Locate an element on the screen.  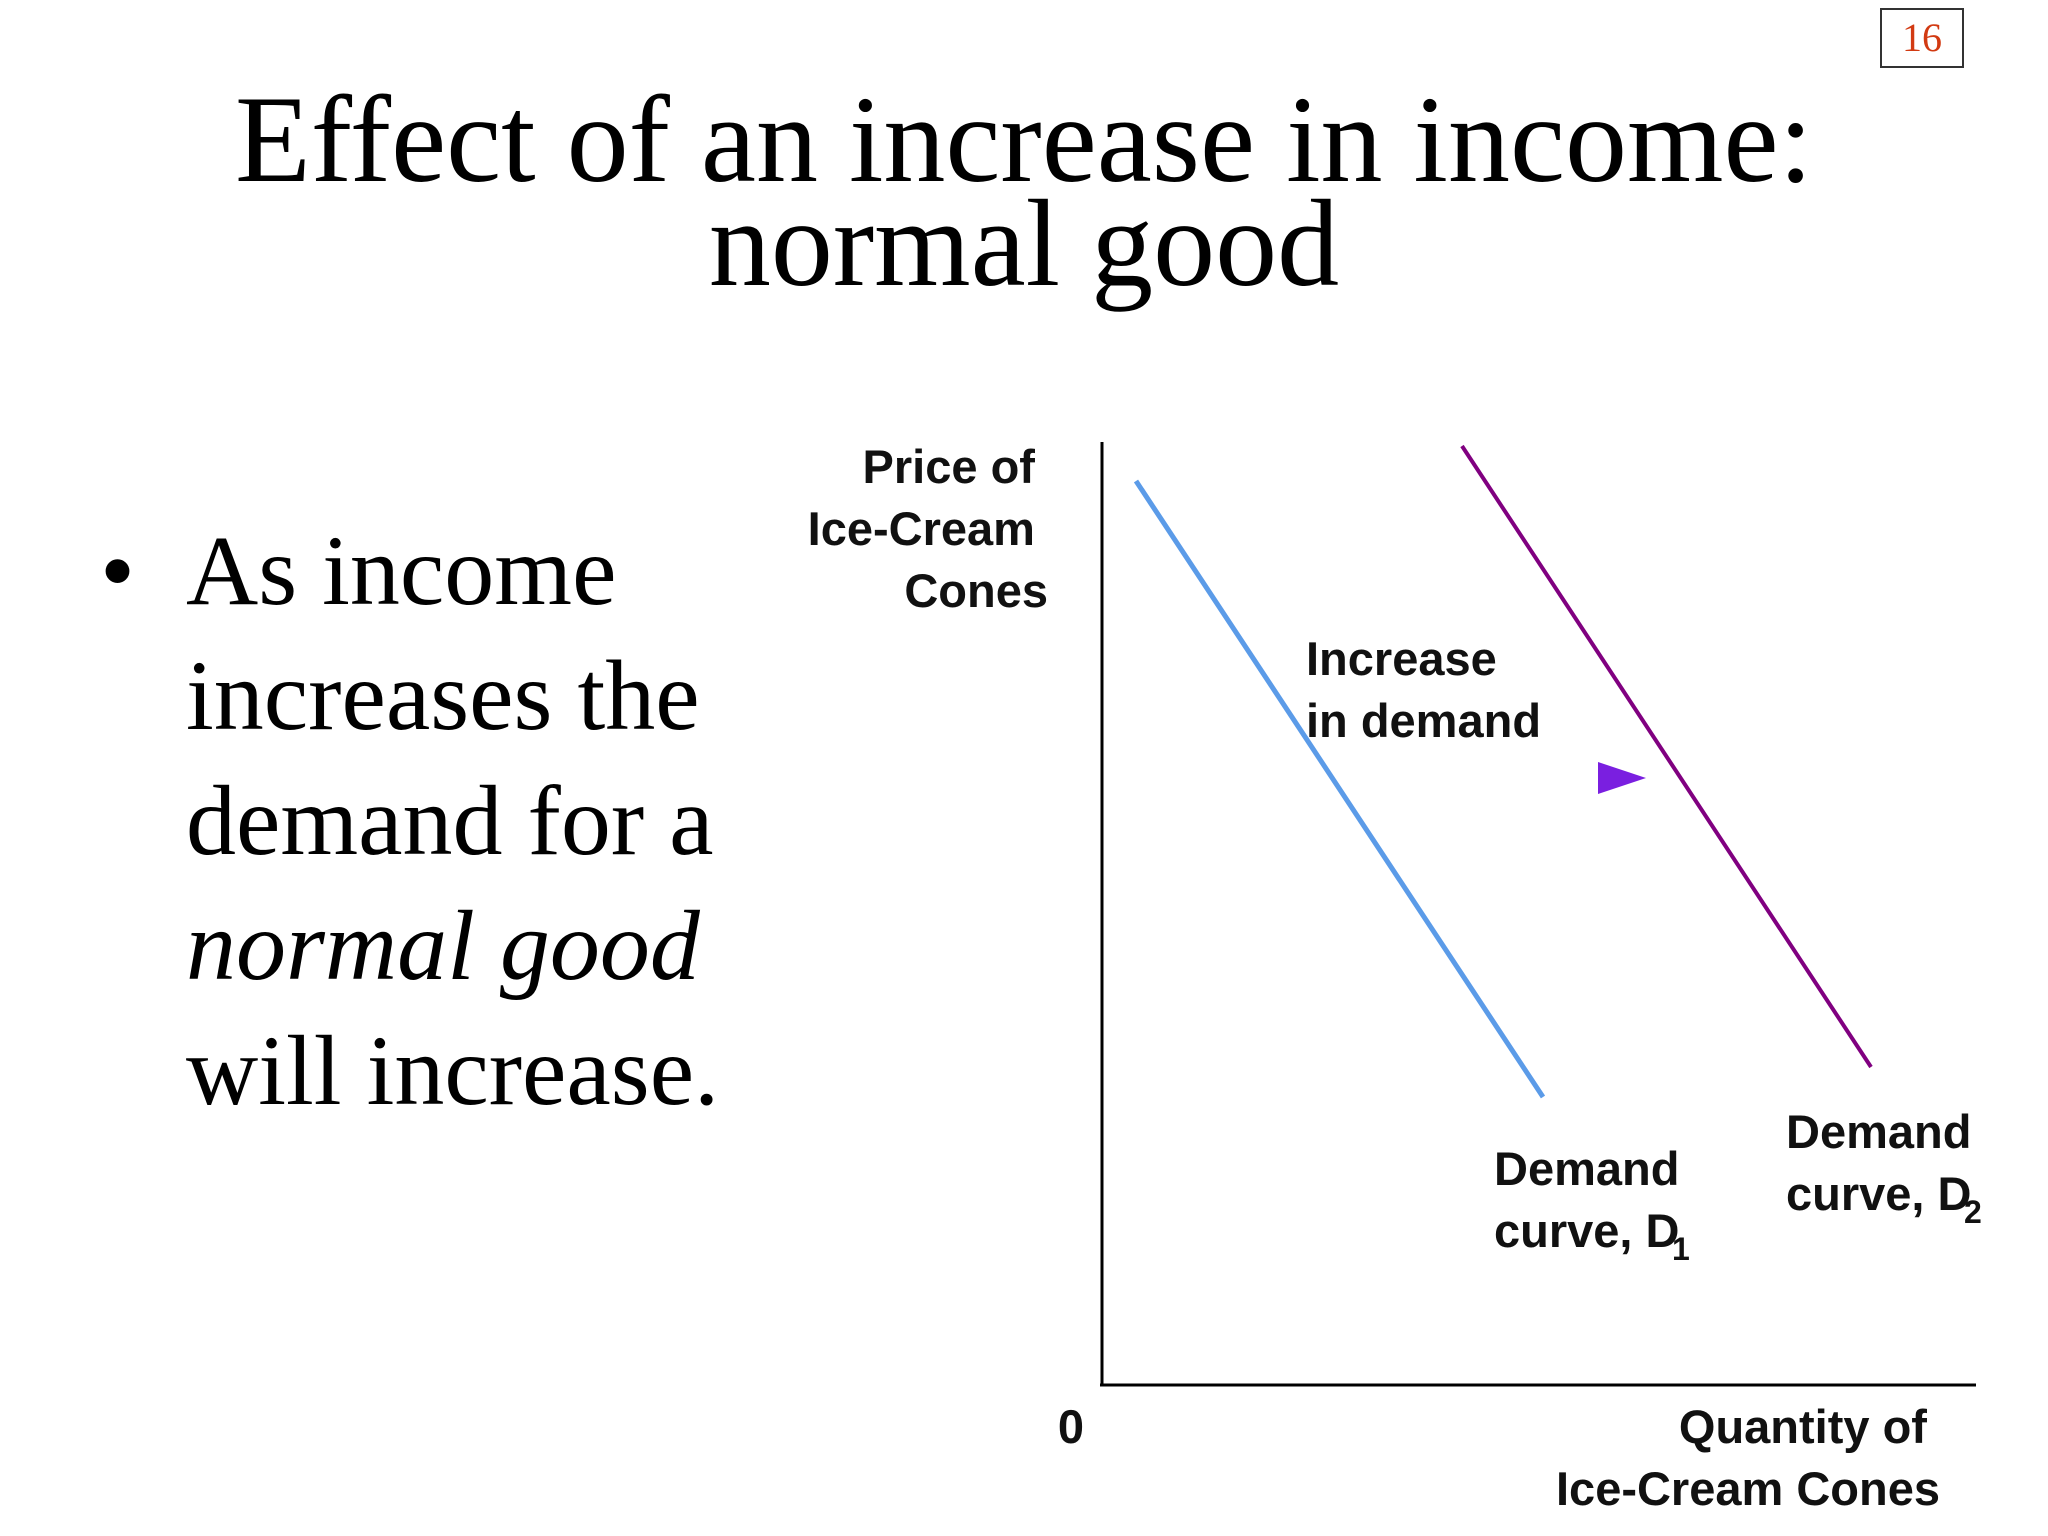
bullet-line-4-italic: normal good is located at coordinates (443, 945).